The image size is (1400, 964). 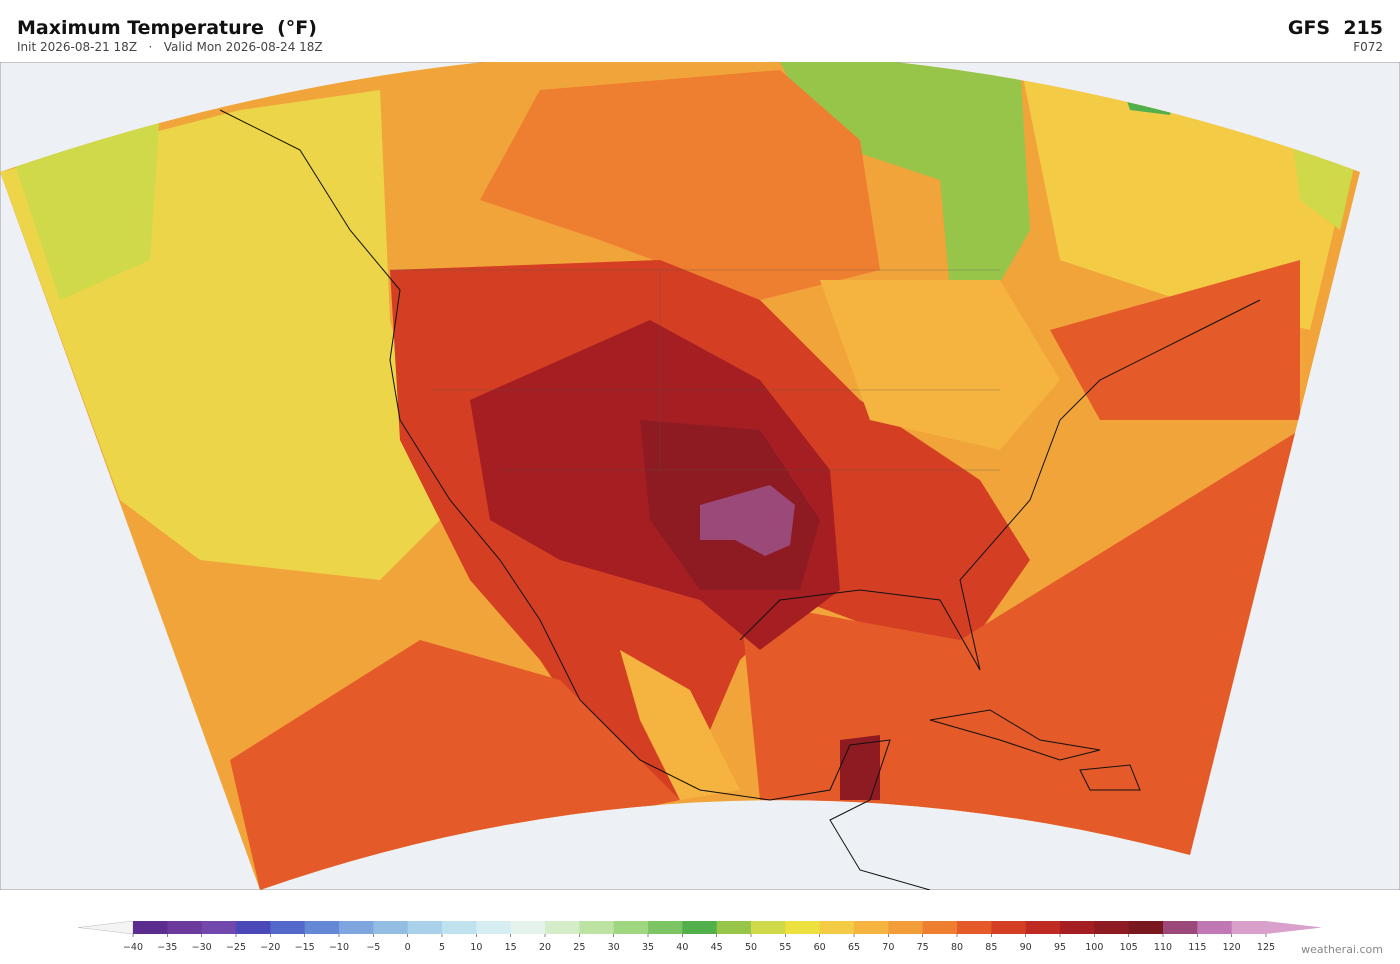 I want to click on colorbar-tick-label: 35, so click(x=648, y=947).